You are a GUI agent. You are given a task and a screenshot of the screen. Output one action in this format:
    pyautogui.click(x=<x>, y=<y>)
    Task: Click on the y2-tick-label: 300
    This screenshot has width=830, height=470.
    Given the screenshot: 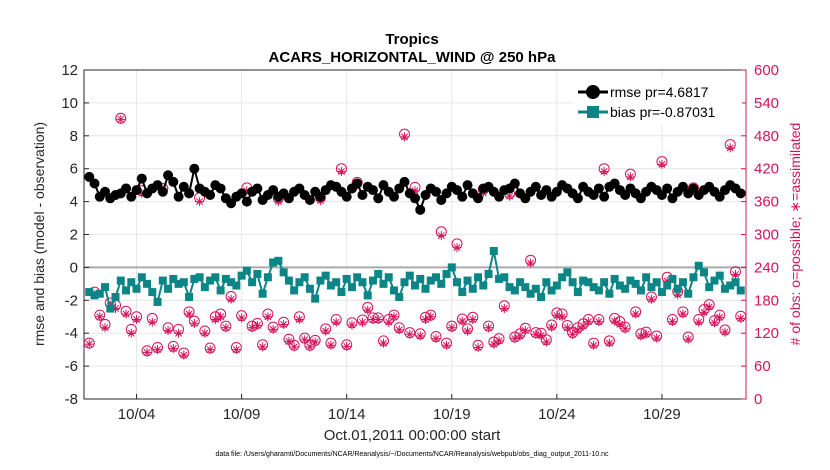 What is the action you would take?
    pyautogui.click(x=766, y=235)
    